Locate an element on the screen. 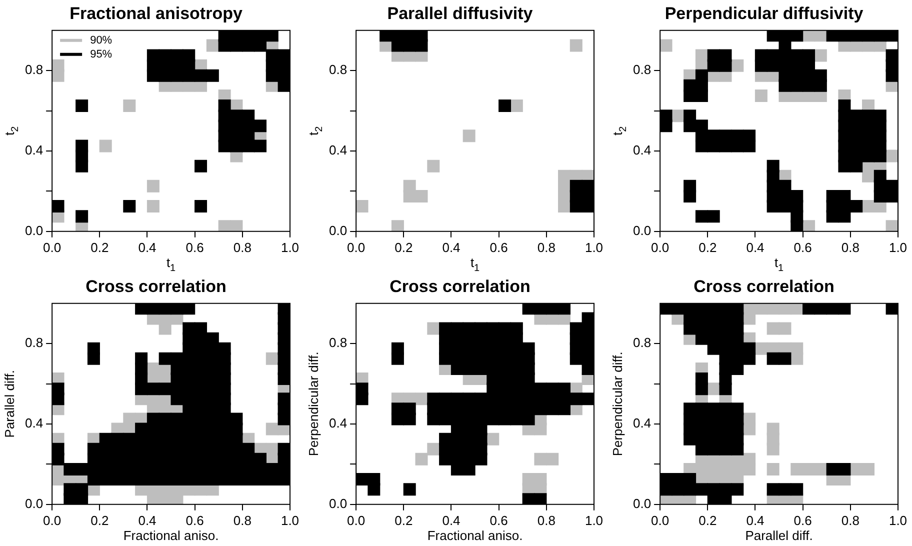 The width and height of the screenshot is (912, 546). y-axis-title: Perpendicular diff. is located at coordinates (313, 404).